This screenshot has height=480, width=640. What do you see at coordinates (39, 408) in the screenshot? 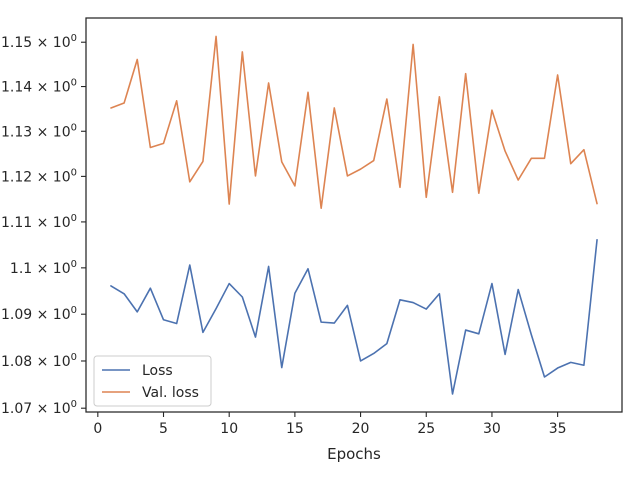
I see `y-tick-label: 1.07 × 100` at bounding box center [39, 408].